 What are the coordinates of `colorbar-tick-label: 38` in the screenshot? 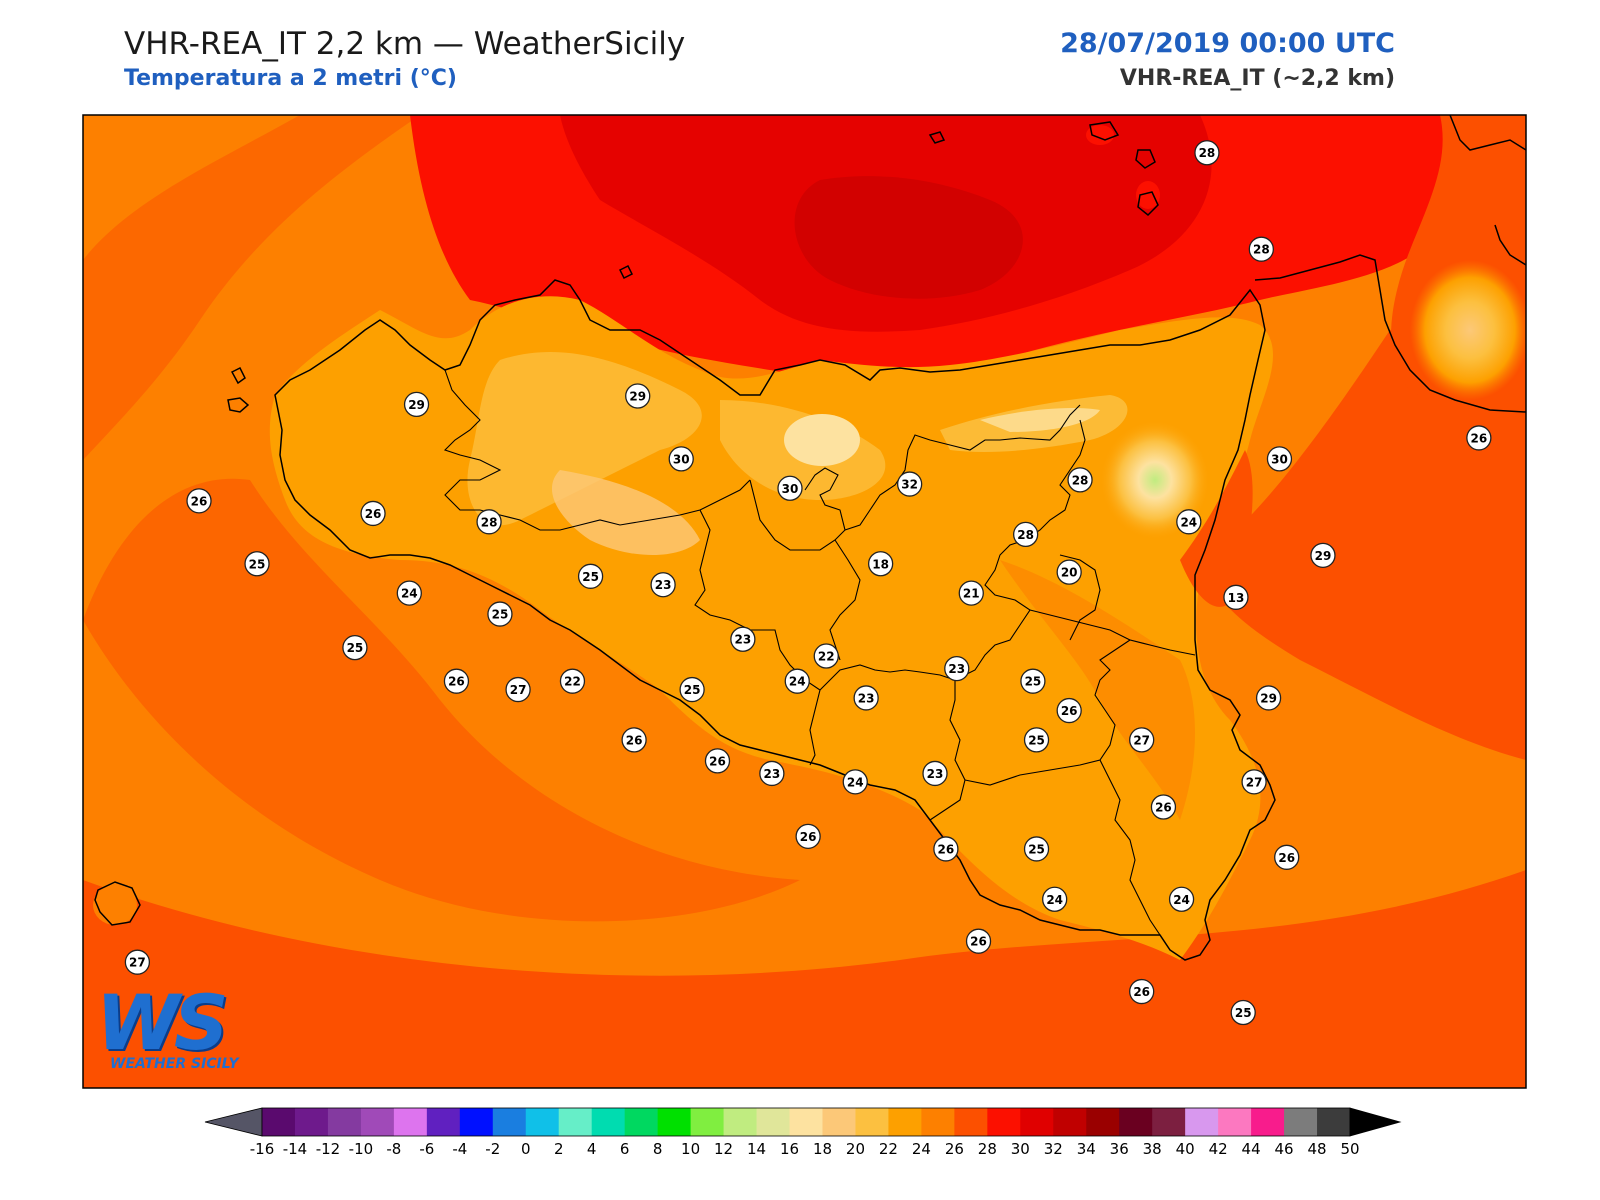 It's located at (1152, 1149).